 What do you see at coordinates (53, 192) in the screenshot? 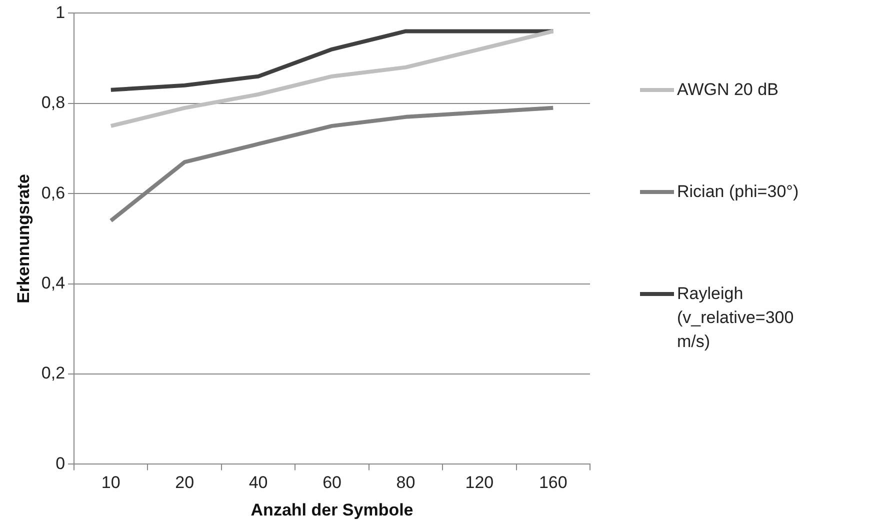
I see `y-tick-label: 0,6` at bounding box center [53, 192].